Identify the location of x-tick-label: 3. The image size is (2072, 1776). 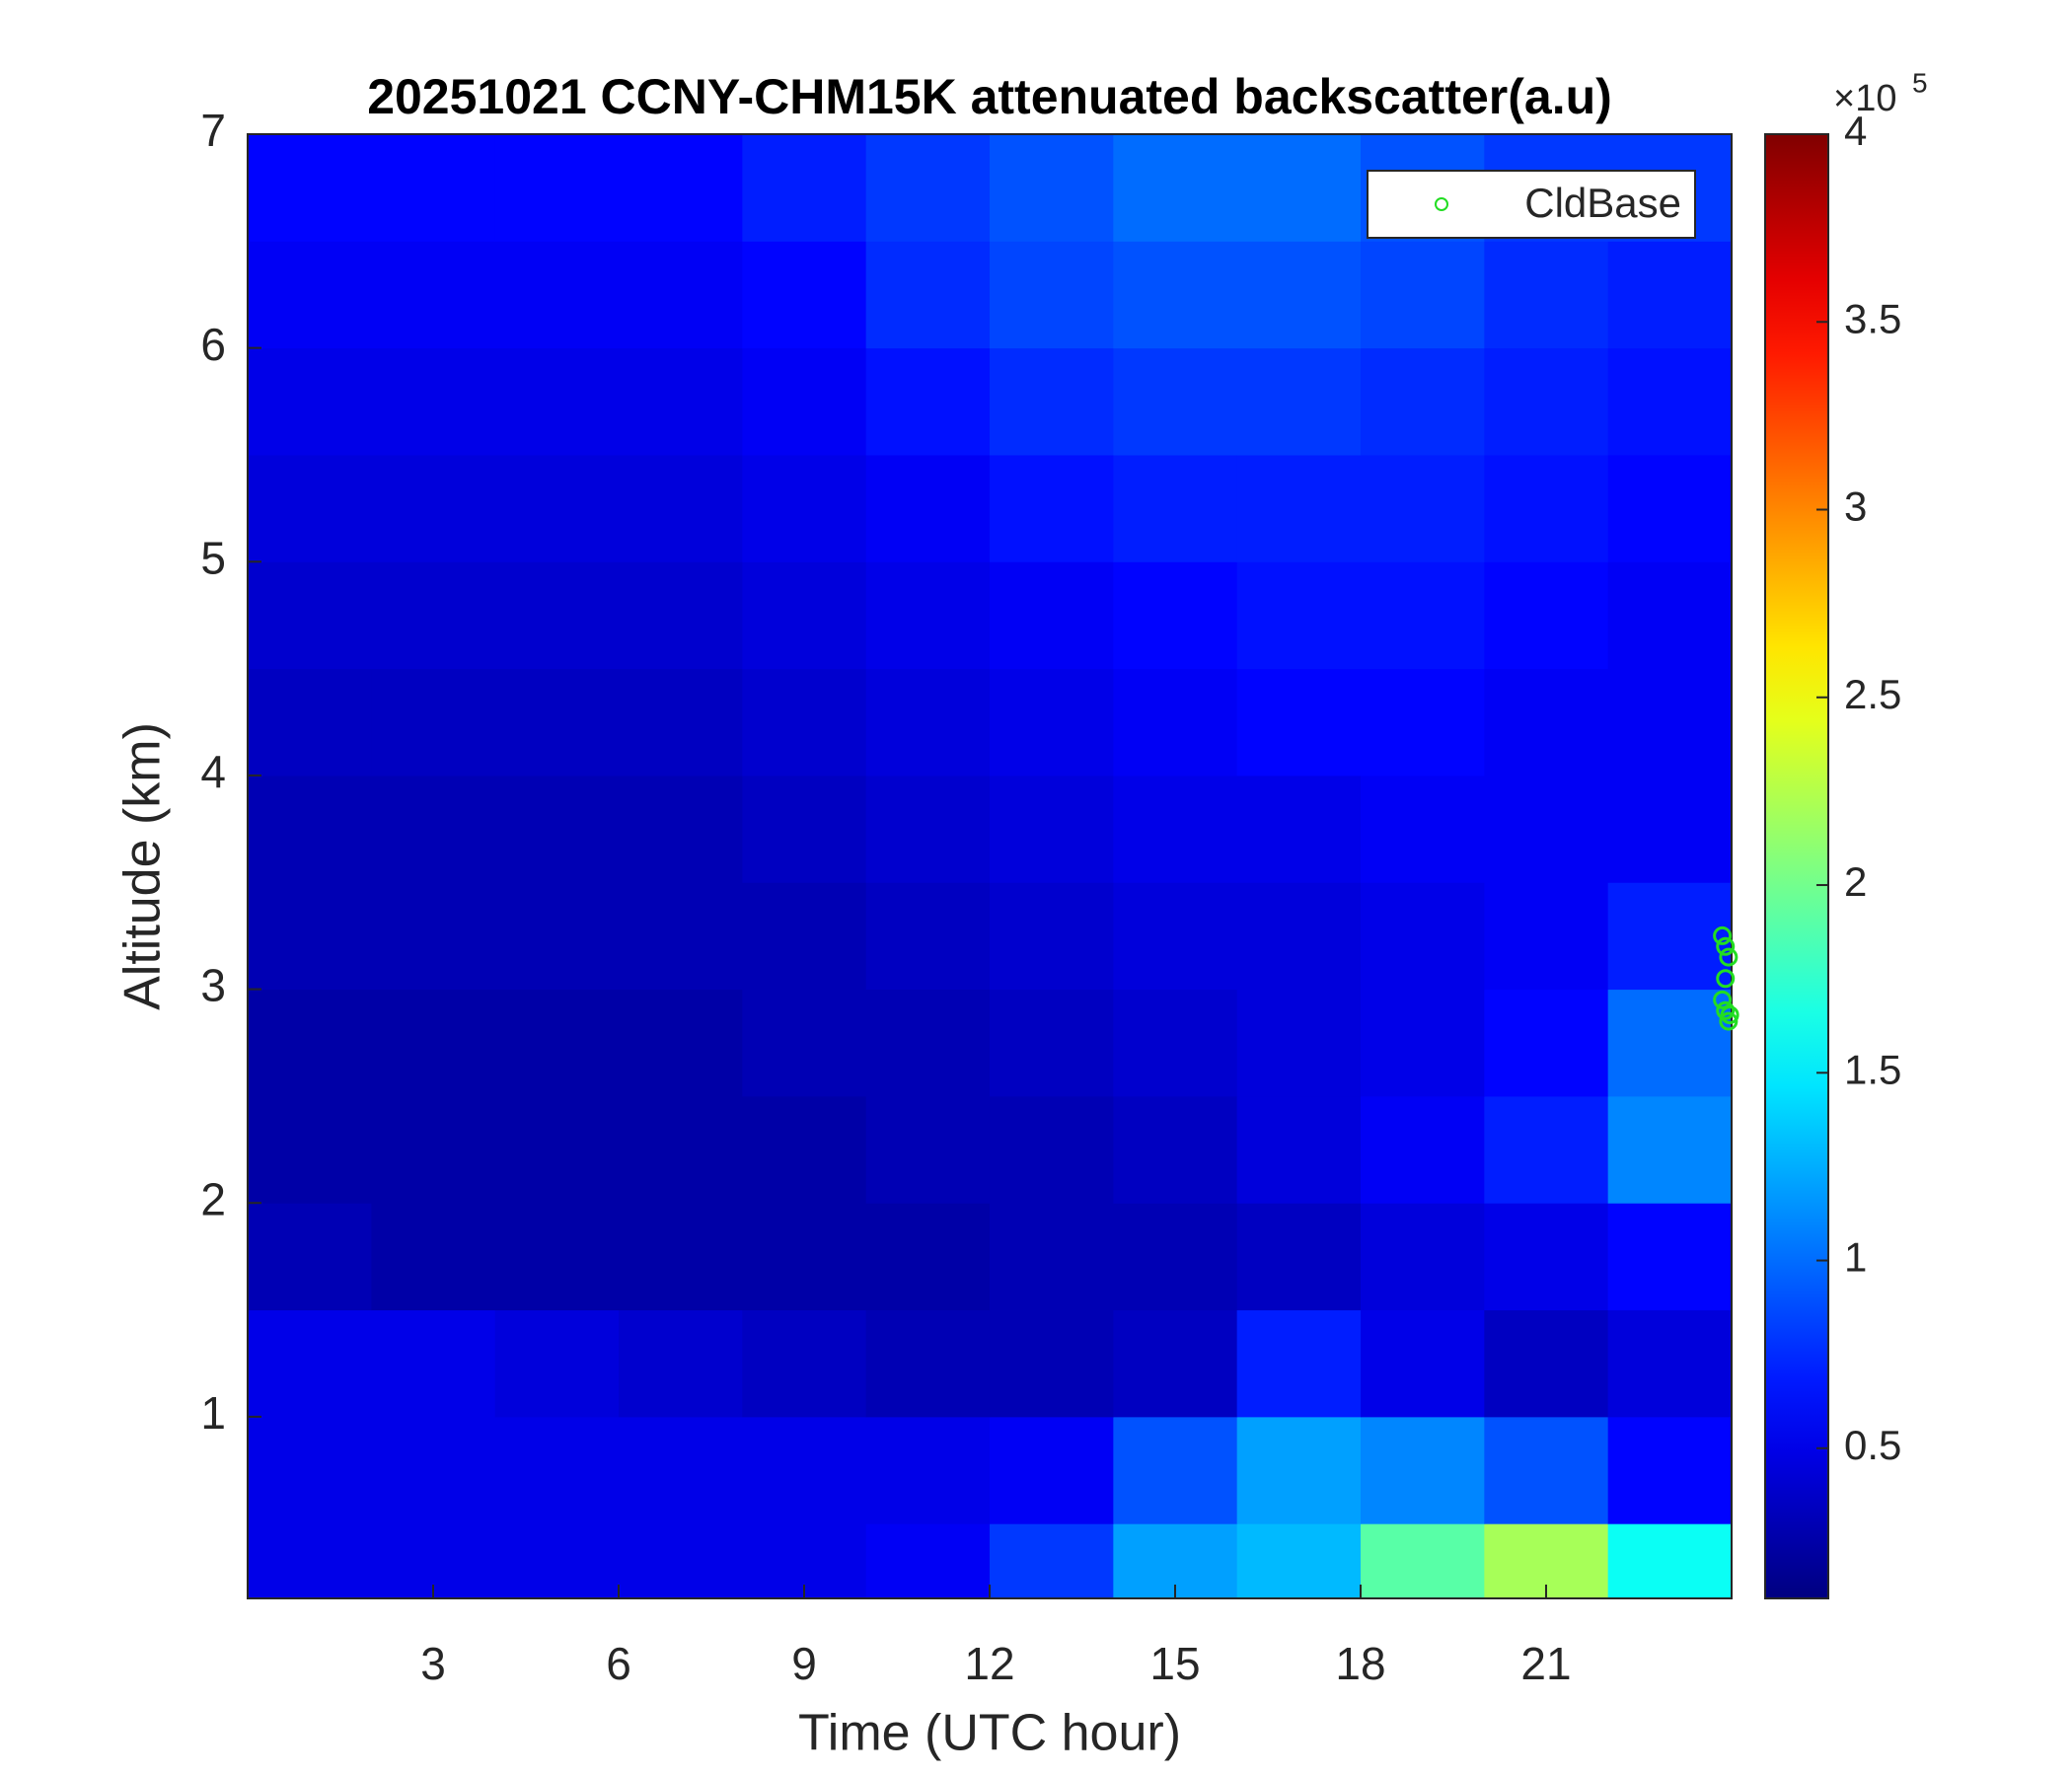
(433, 1663).